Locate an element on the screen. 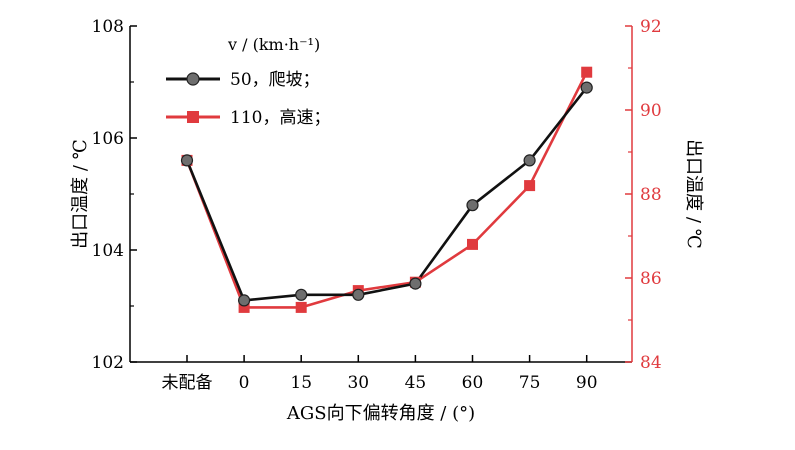 The height and width of the screenshot is (450, 795). legend-item-series-1: 50，爬坡； is located at coordinates (243, 80).